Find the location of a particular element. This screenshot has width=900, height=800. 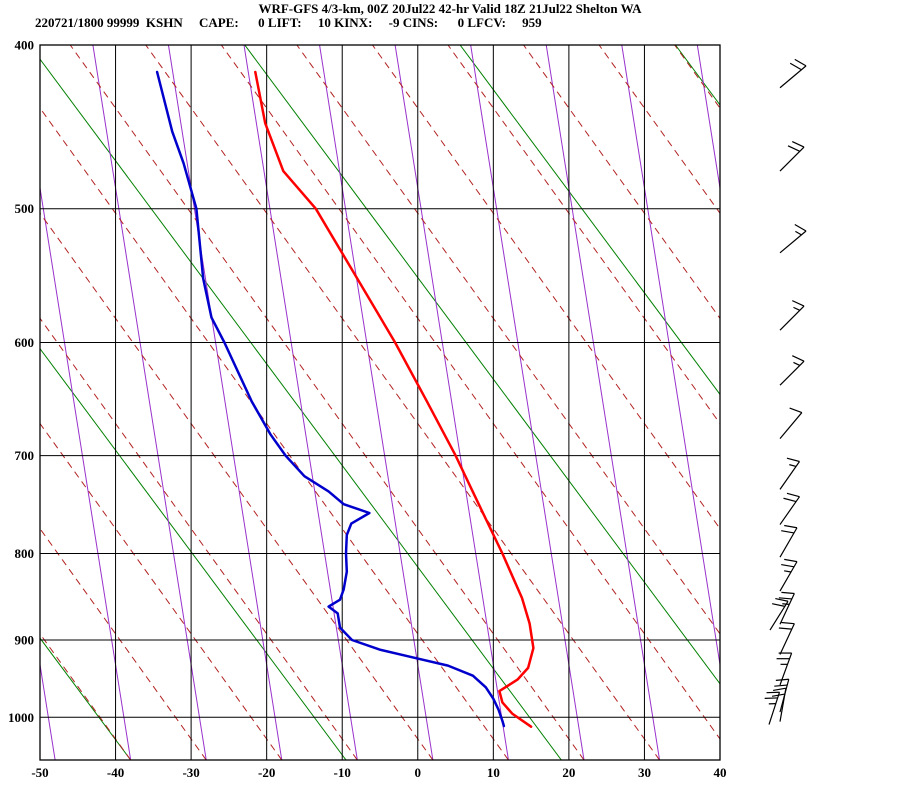

temp-tick-label: -40 is located at coordinates (115, 772).